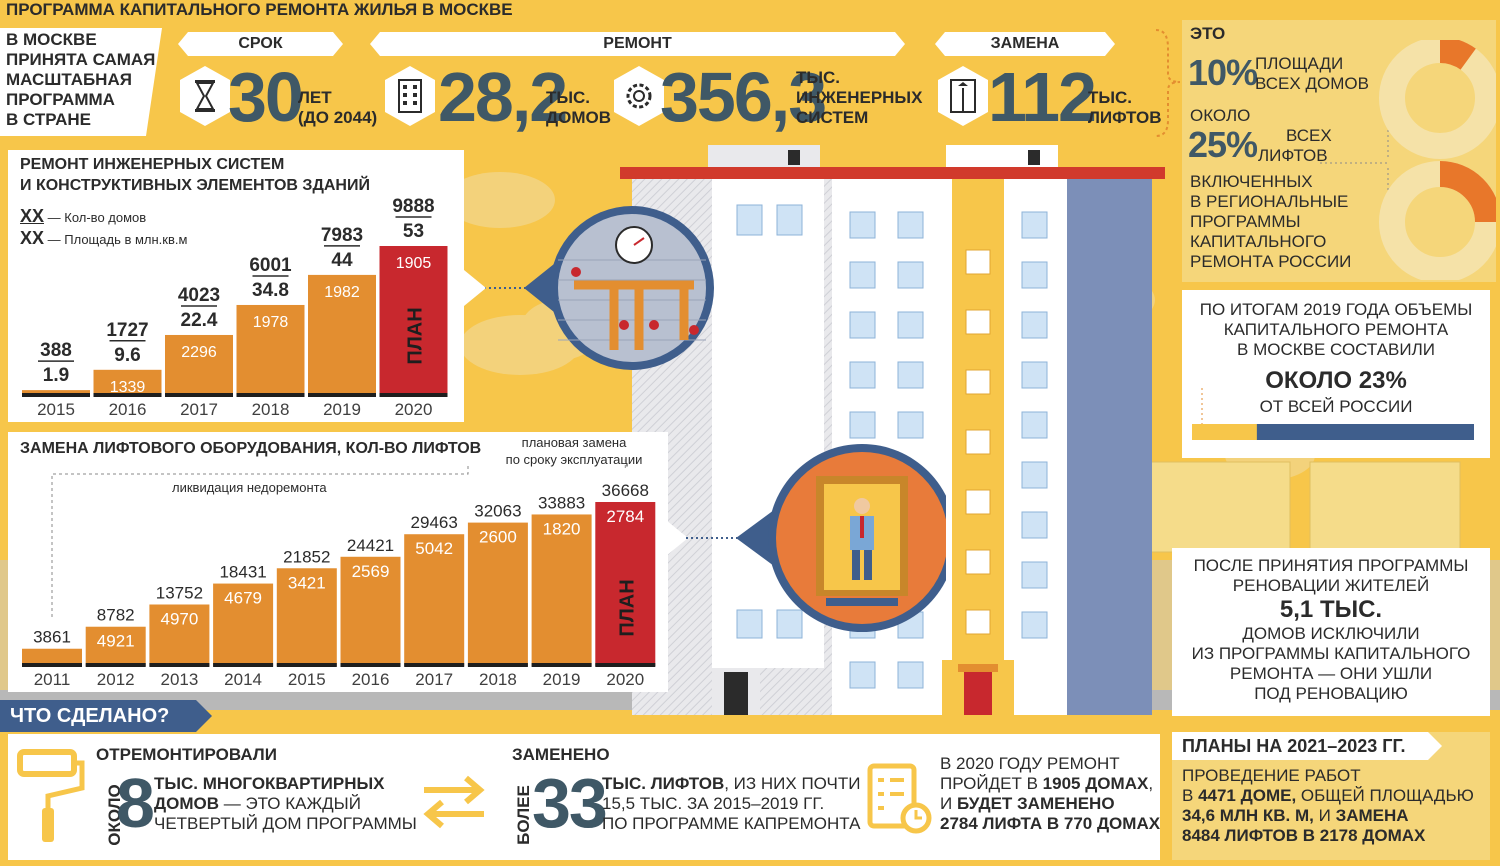 This screenshot has height=866, width=1500. Describe the element at coordinates (179, 679) in the screenshot. I see `tick-label: 2013` at that location.